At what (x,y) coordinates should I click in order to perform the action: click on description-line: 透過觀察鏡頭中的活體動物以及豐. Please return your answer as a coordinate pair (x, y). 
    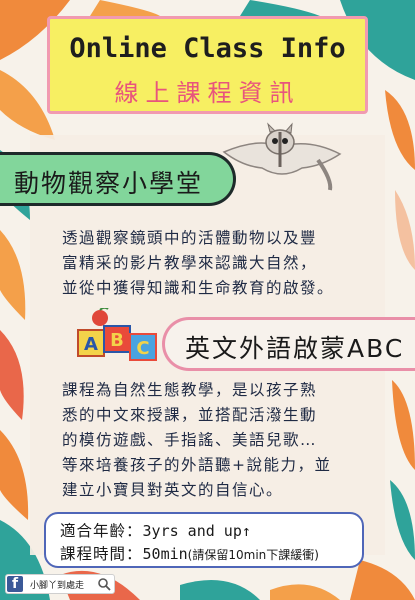
    Looking at the image, I should click on (190, 238).